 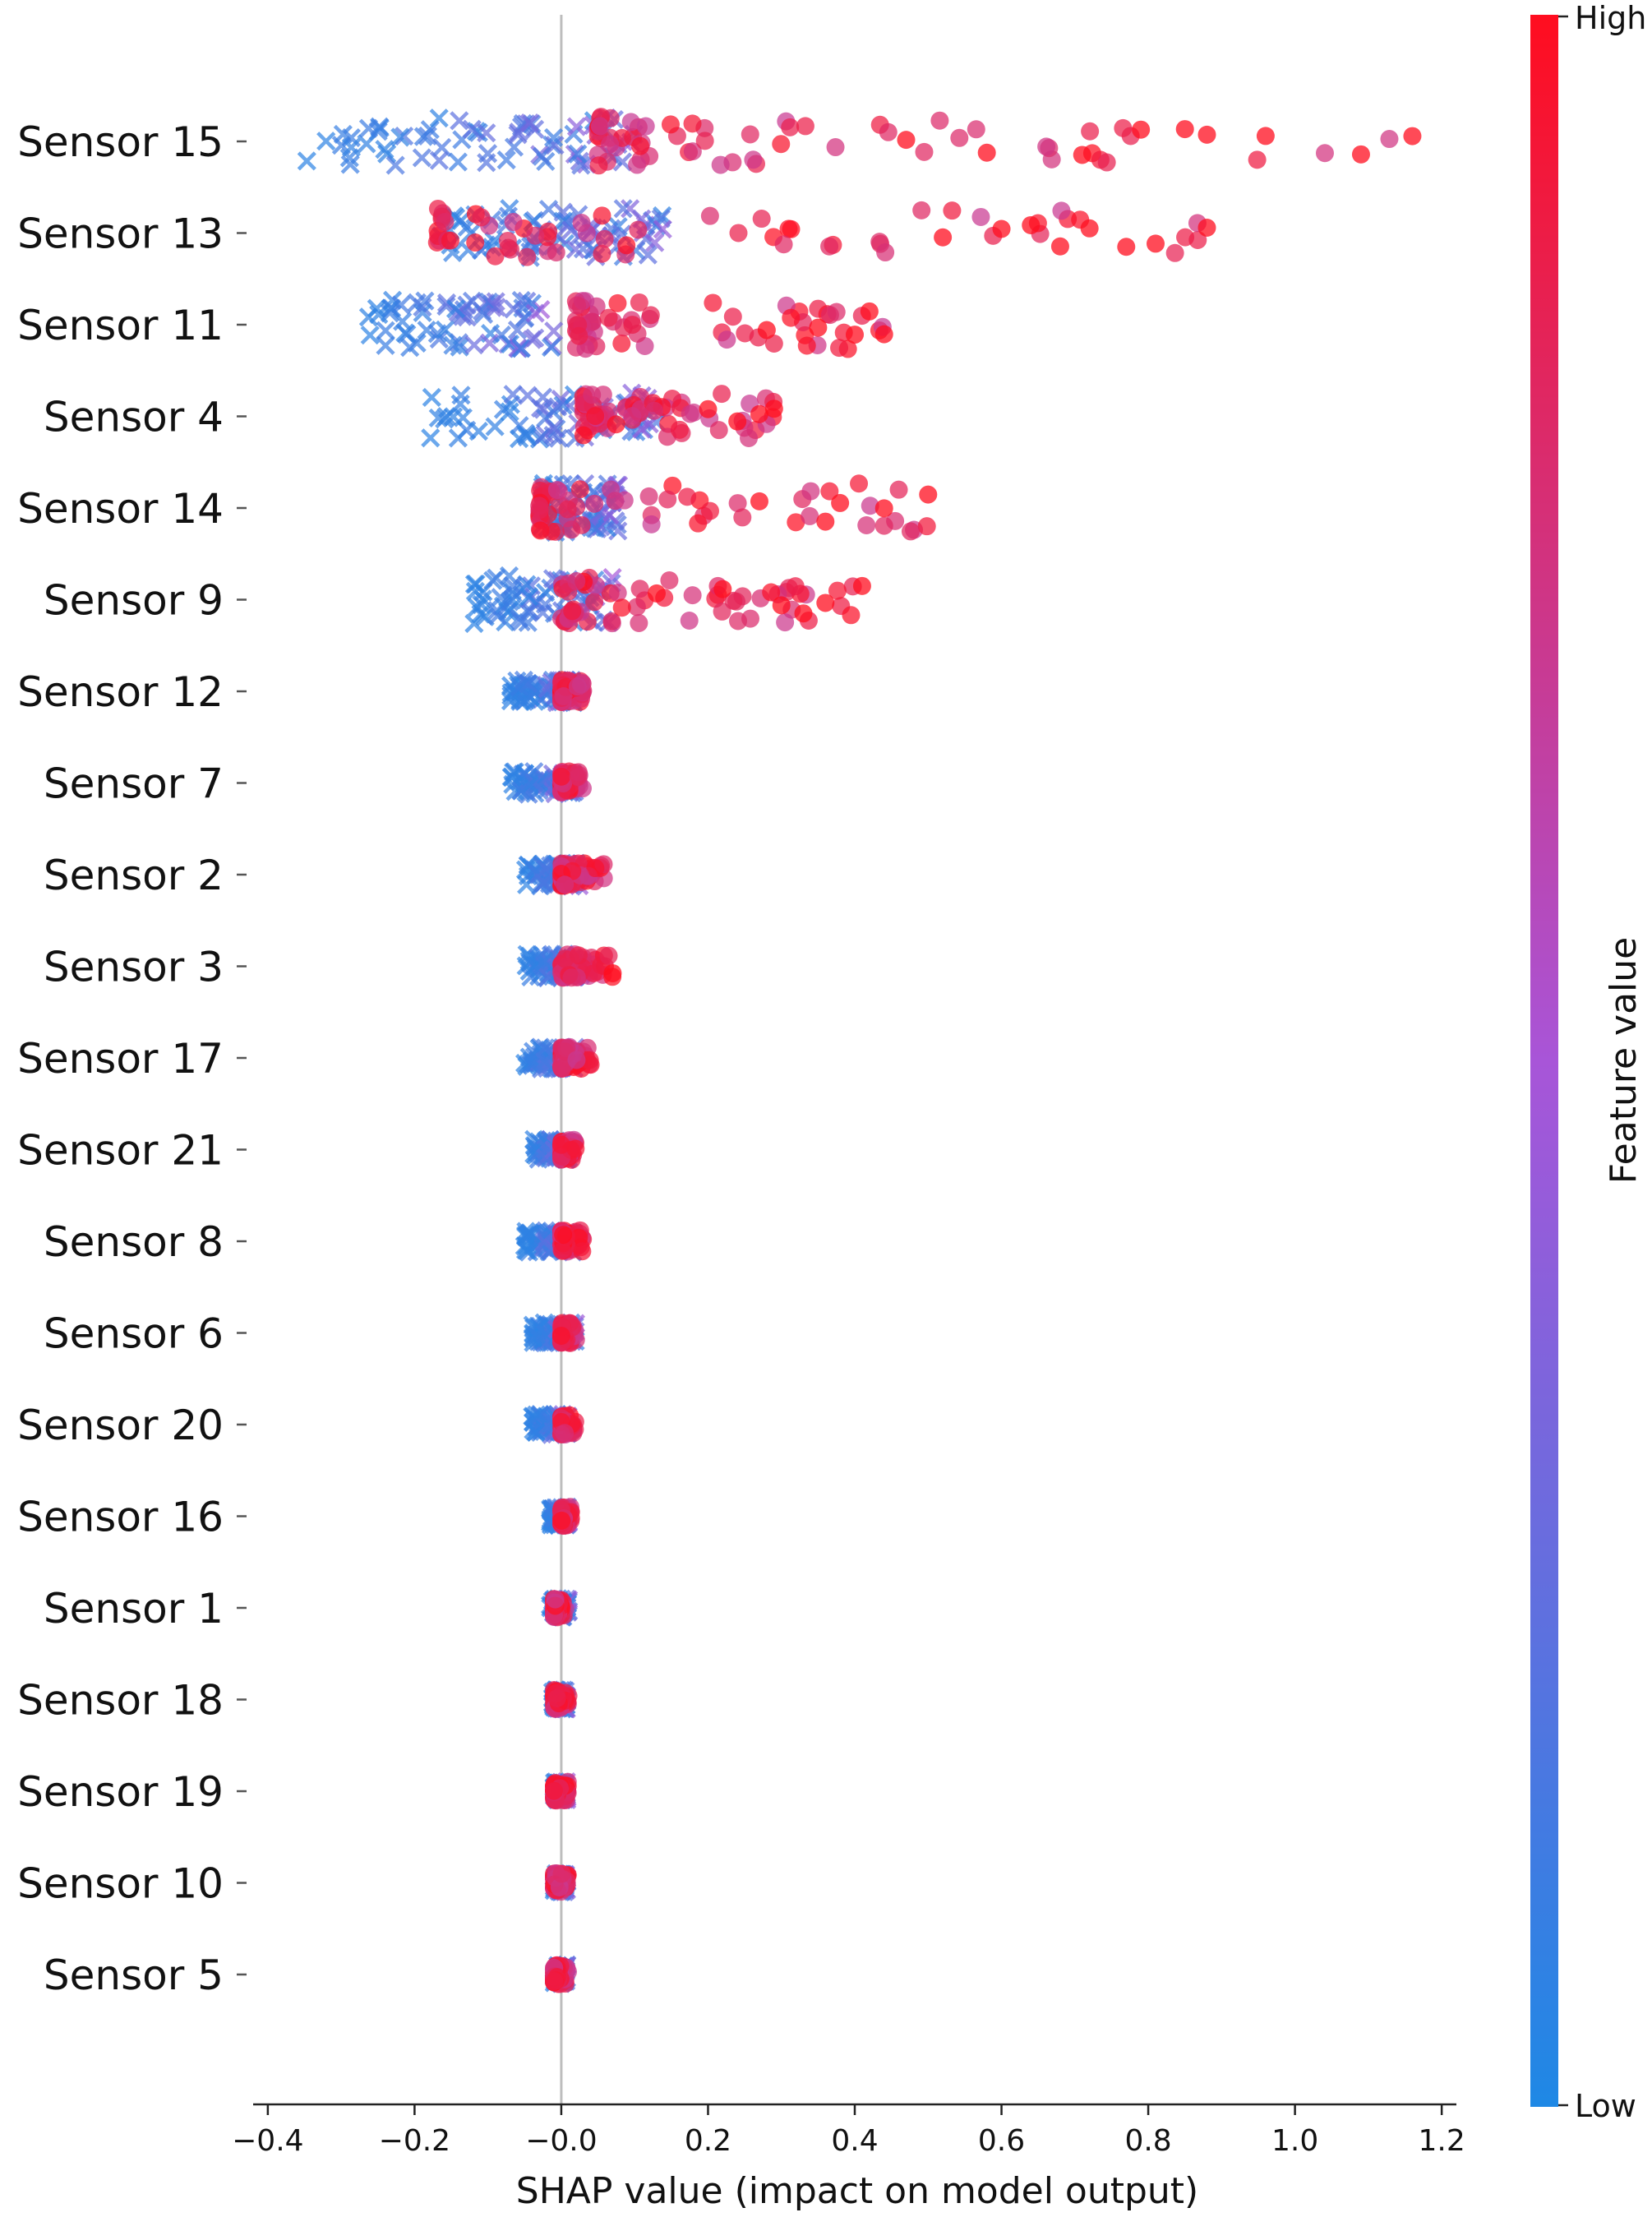 I want to click on x-tick-label: −0.0, so click(x=561, y=2141).